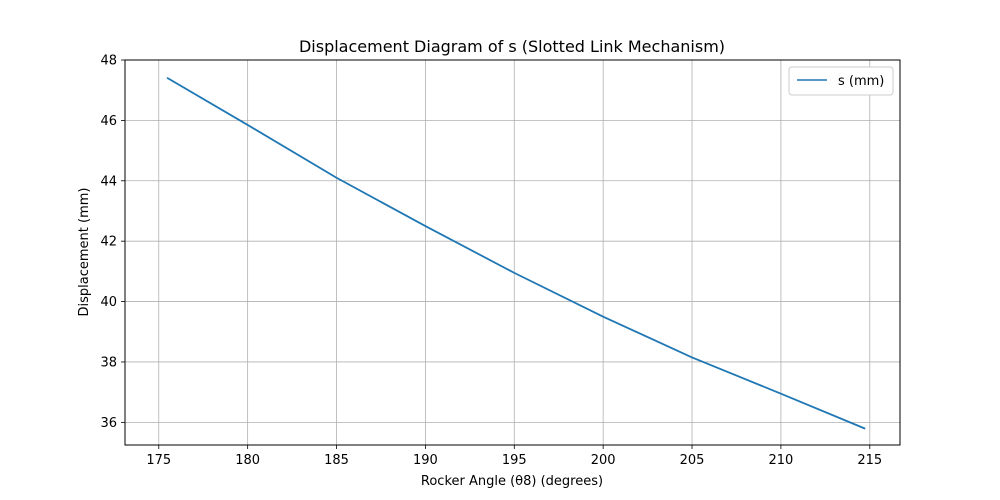 This screenshot has width=1000, height=500. What do you see at coordinates (108, 181) in the screenshot?
I see `y-tick-label: 44` at bounding box center [108, 181].